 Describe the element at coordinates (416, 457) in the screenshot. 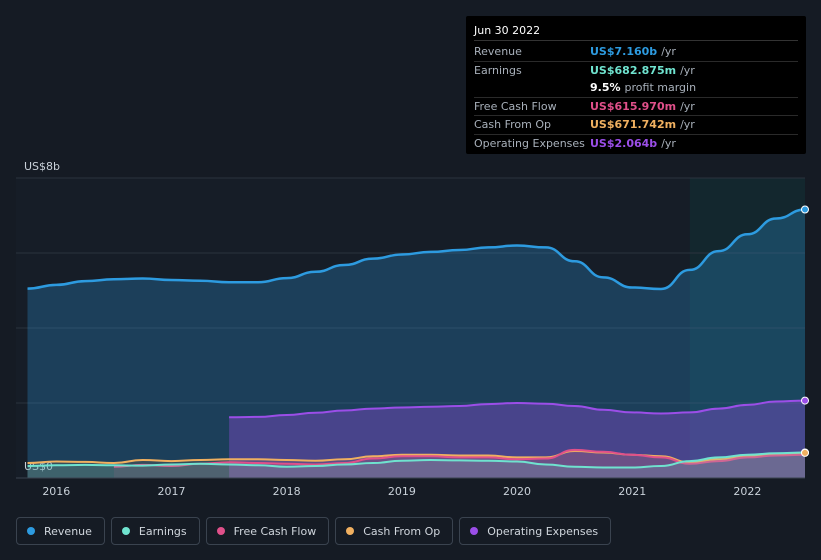

I see `cash-from-op-line` at that location.